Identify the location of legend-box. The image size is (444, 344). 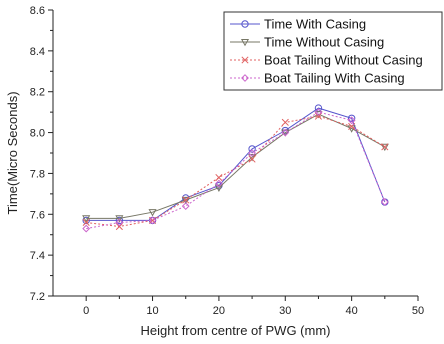
(333, 51).